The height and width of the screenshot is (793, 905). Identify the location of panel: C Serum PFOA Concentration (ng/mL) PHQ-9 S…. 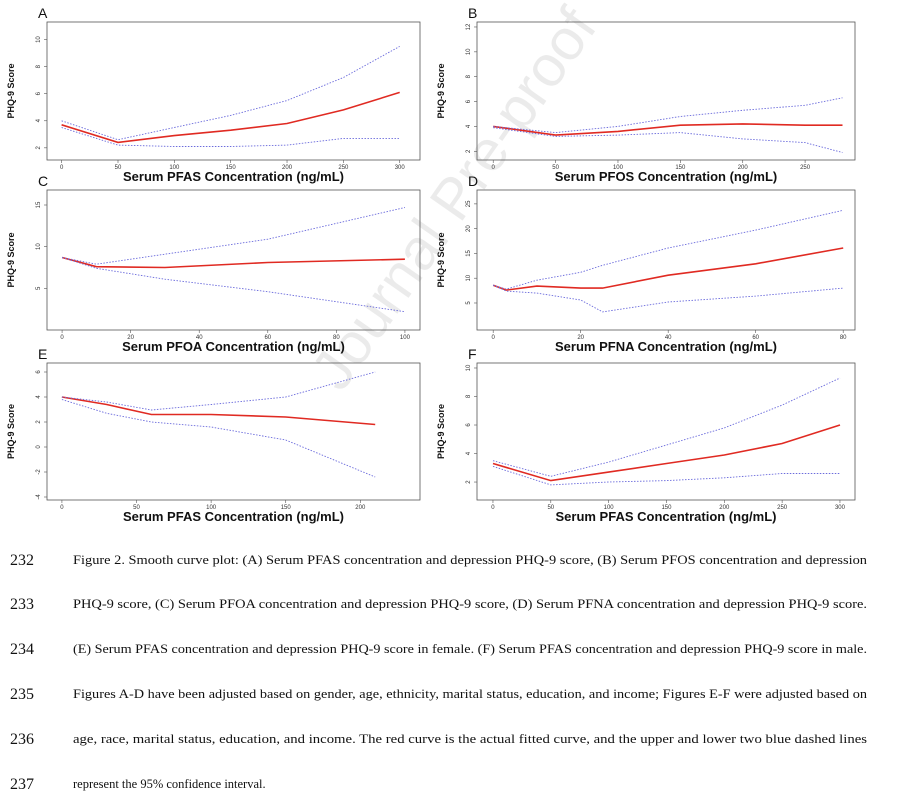
(213, 263).